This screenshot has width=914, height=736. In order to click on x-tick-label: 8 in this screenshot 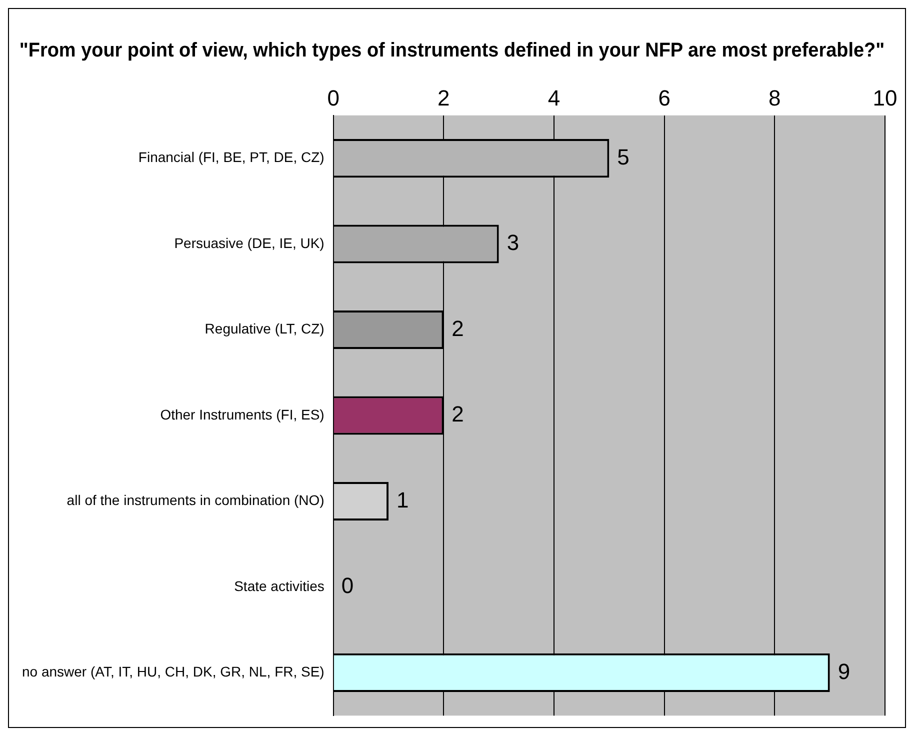, I will do `click(774, 97)`.